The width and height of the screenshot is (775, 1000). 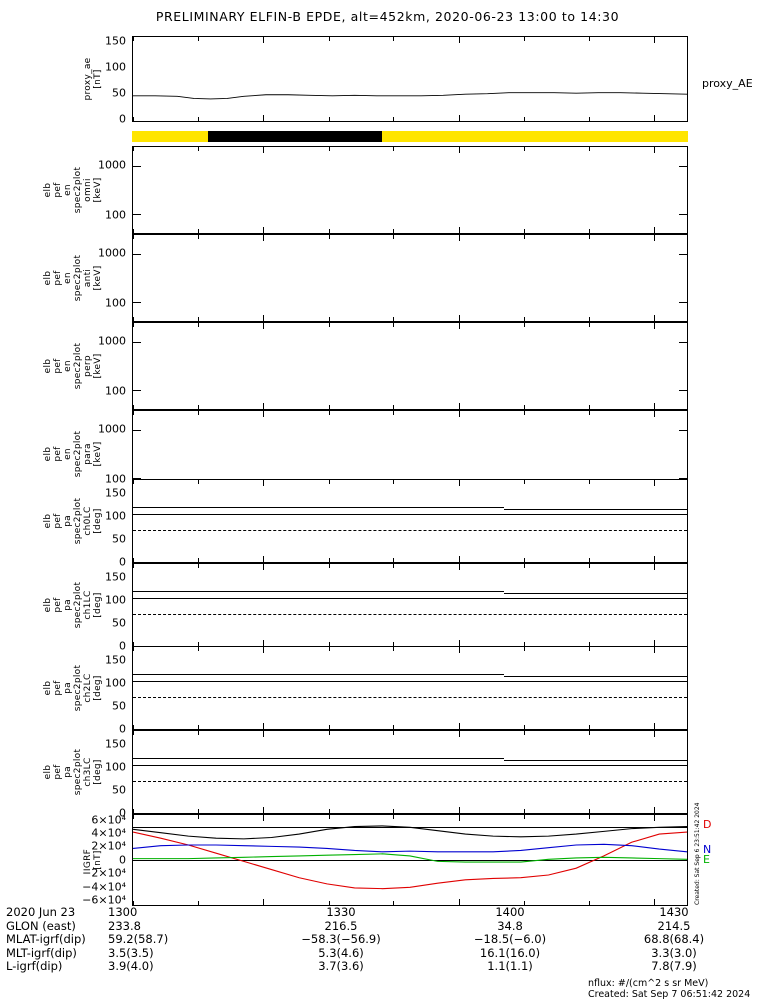 I want to click on footer-value: 3.7(3.6), so click(x=341, y=966).